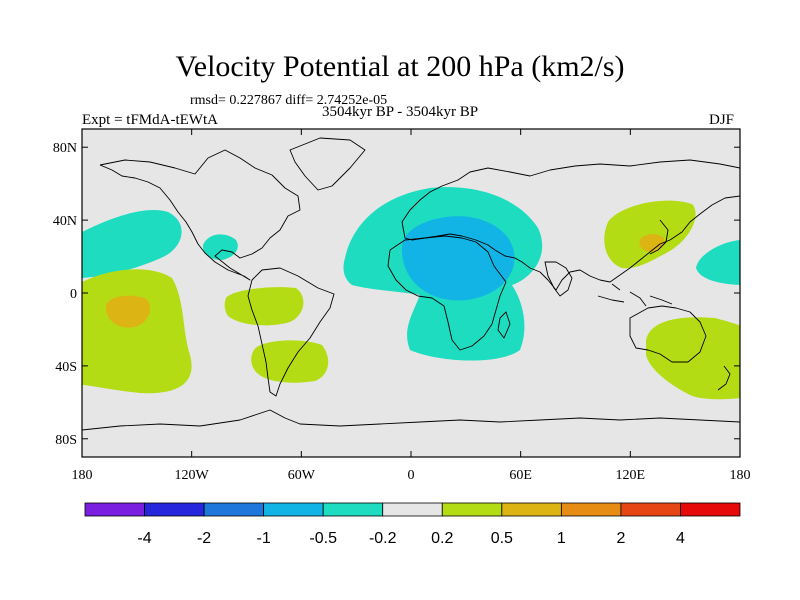 This screenshot has width=800, height=600. I want to click on coast-eurasia, so click(570, 225).